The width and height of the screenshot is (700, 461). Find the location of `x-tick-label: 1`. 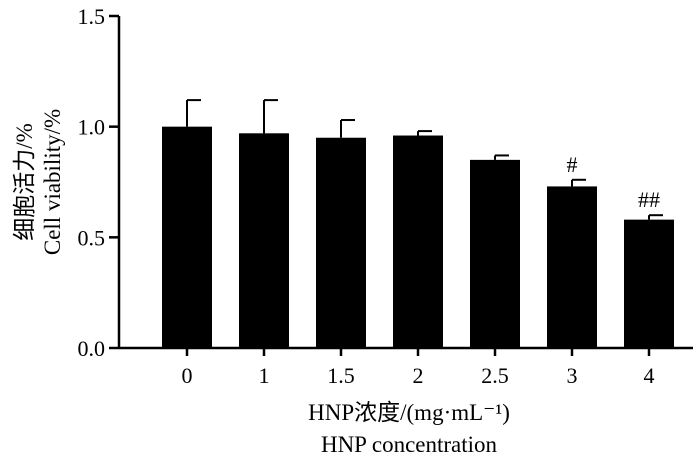

x-tick-label: 1 is located at coordinates (264, 375).